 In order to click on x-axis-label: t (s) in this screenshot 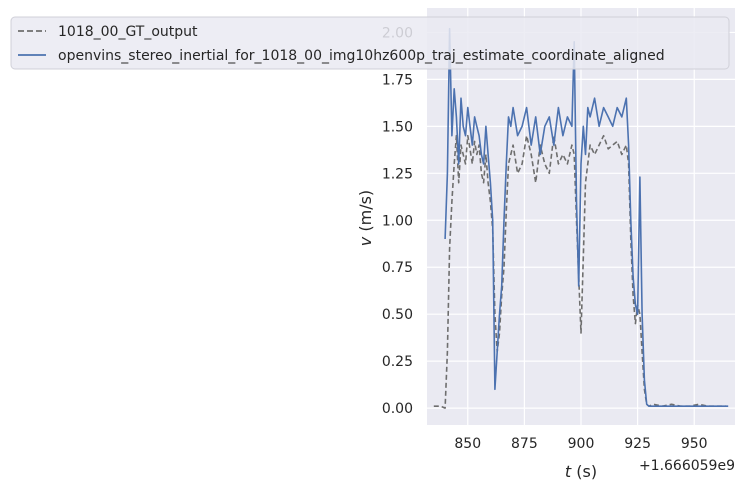, I will do `click(581, 471)`.